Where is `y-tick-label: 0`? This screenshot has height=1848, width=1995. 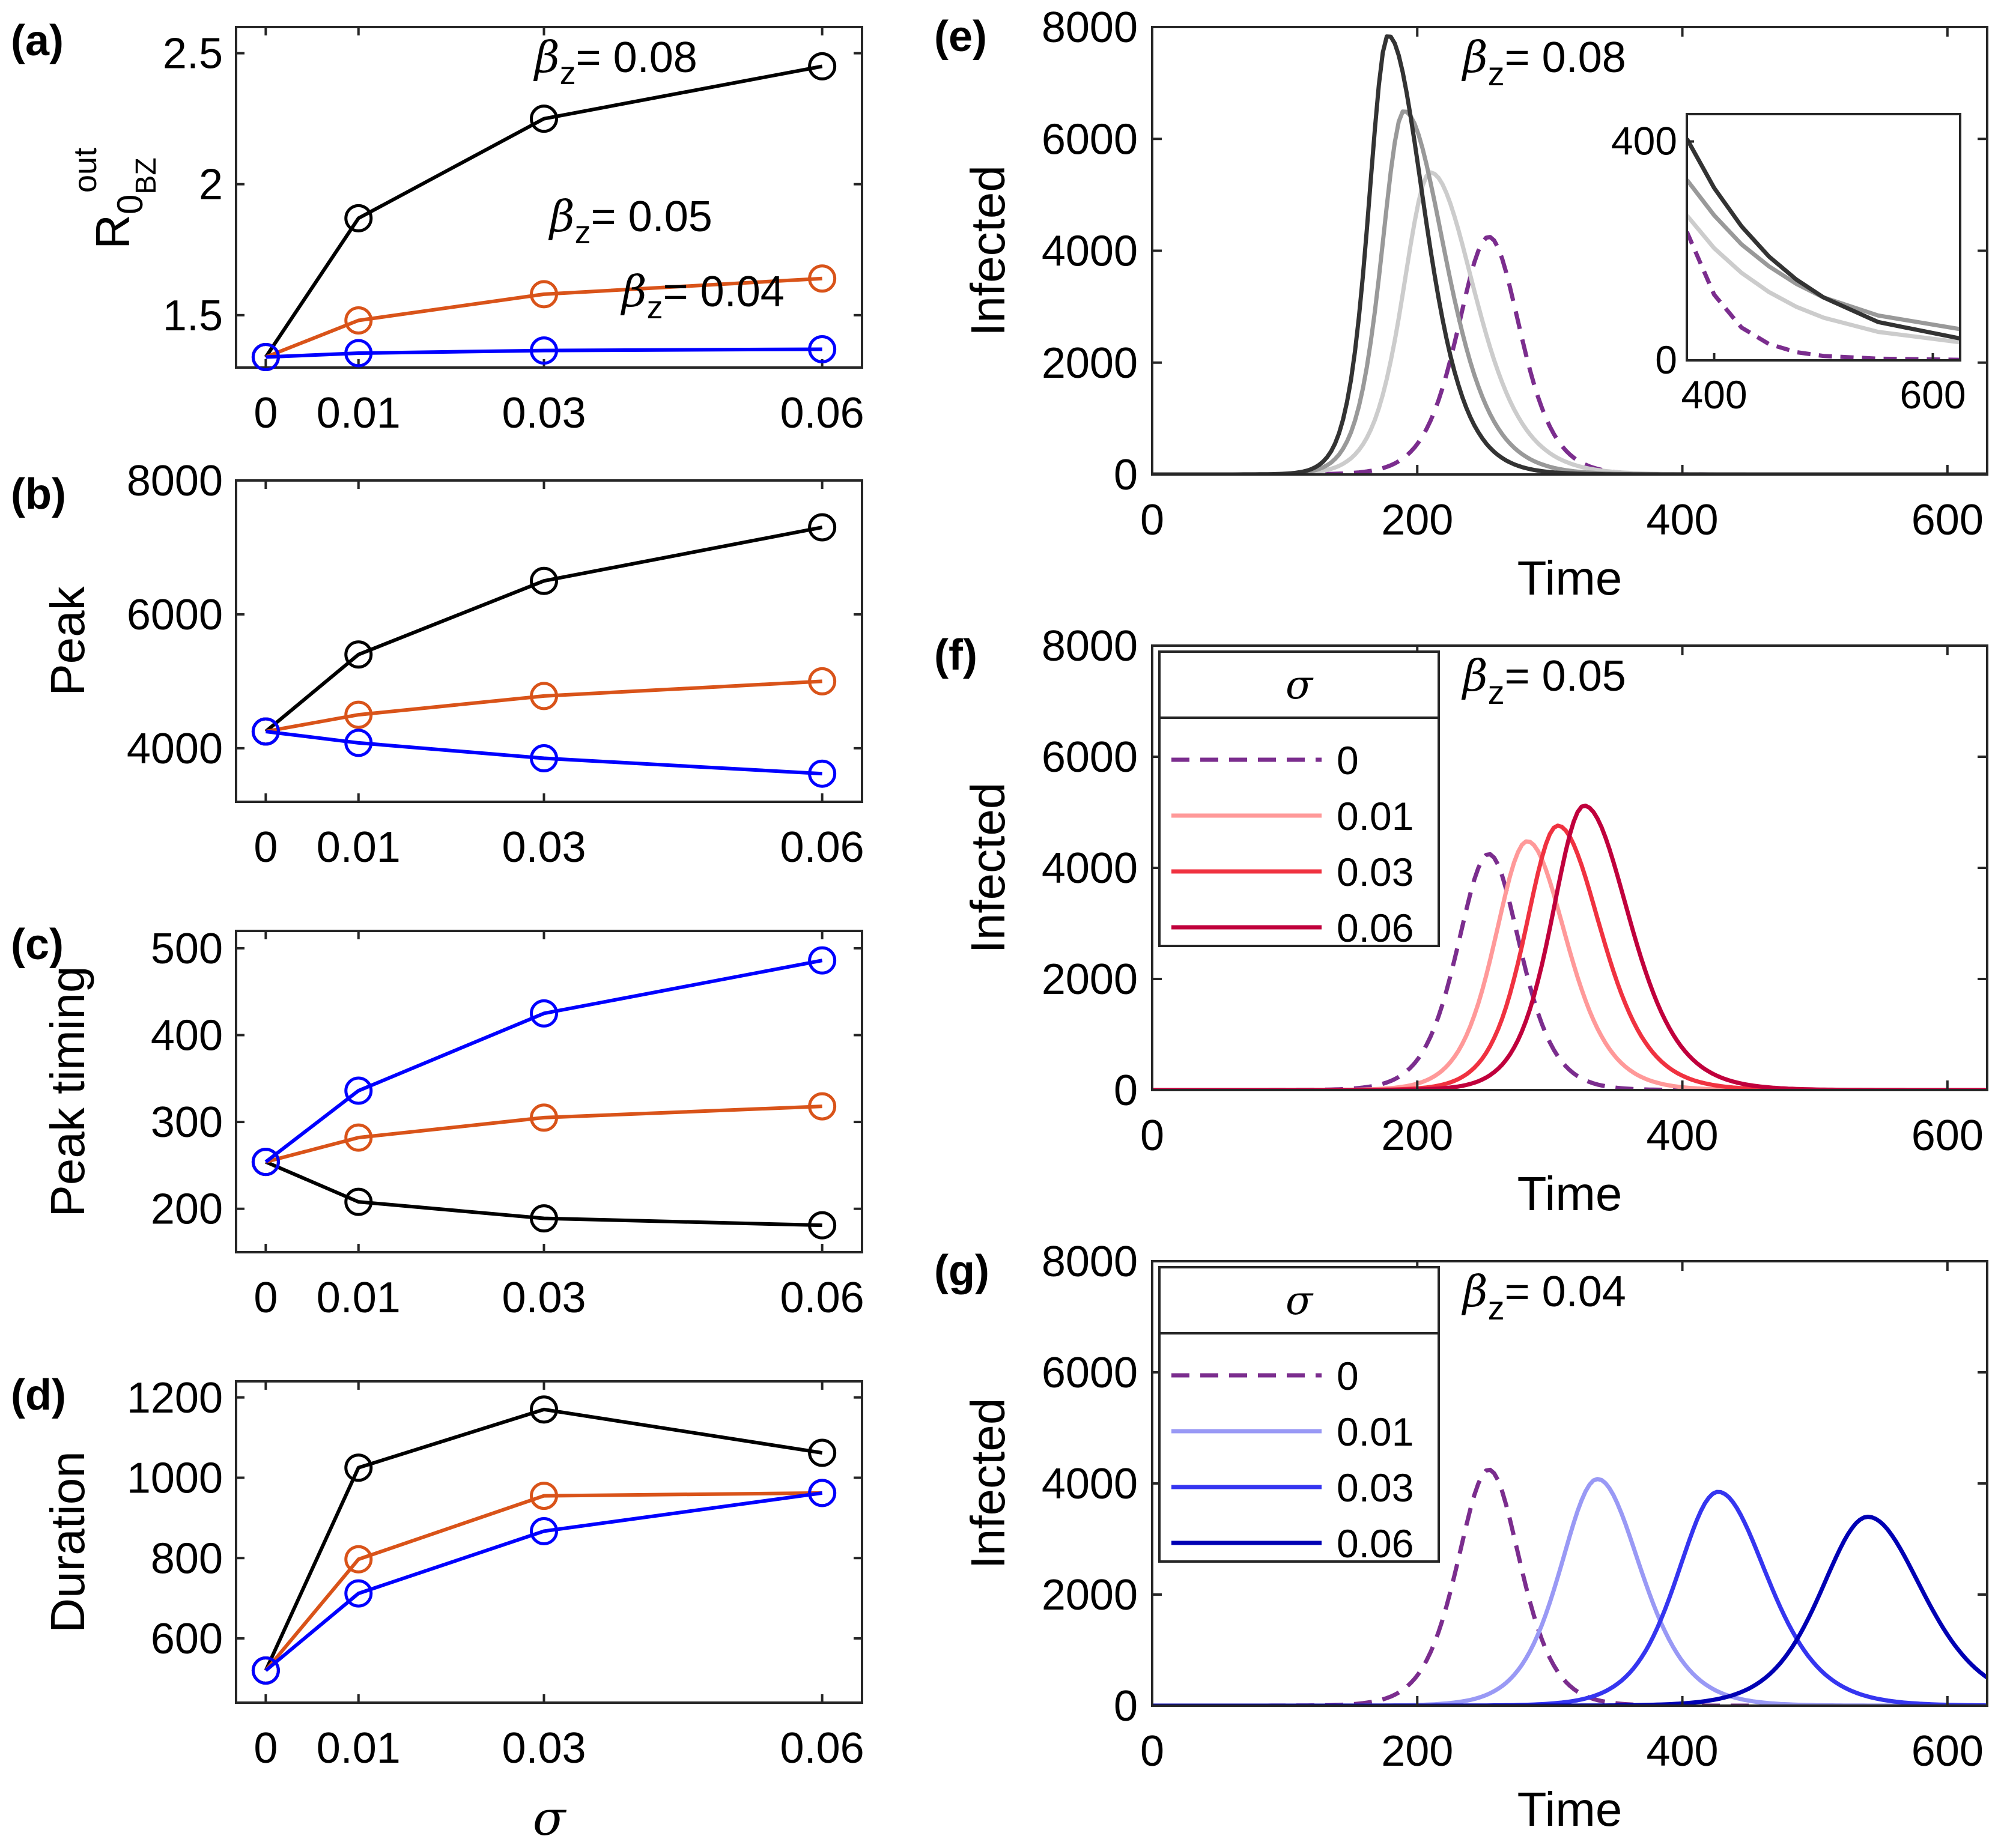 y-tick-label: 0 is located at coordinates (1126, 1091).